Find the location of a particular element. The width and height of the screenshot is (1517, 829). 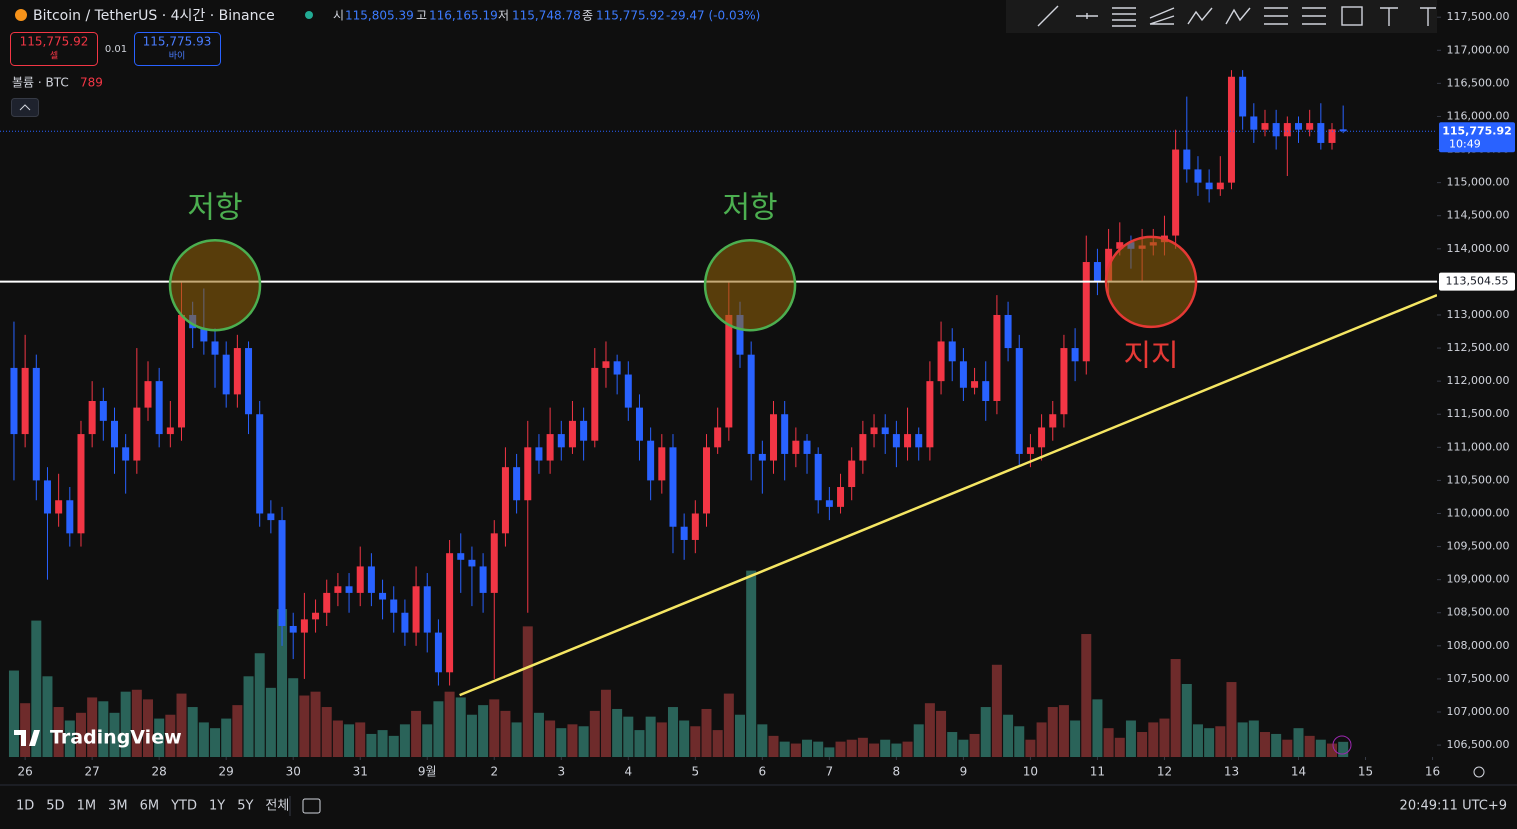

l-label: 저 is located at coordinates (503, 16).